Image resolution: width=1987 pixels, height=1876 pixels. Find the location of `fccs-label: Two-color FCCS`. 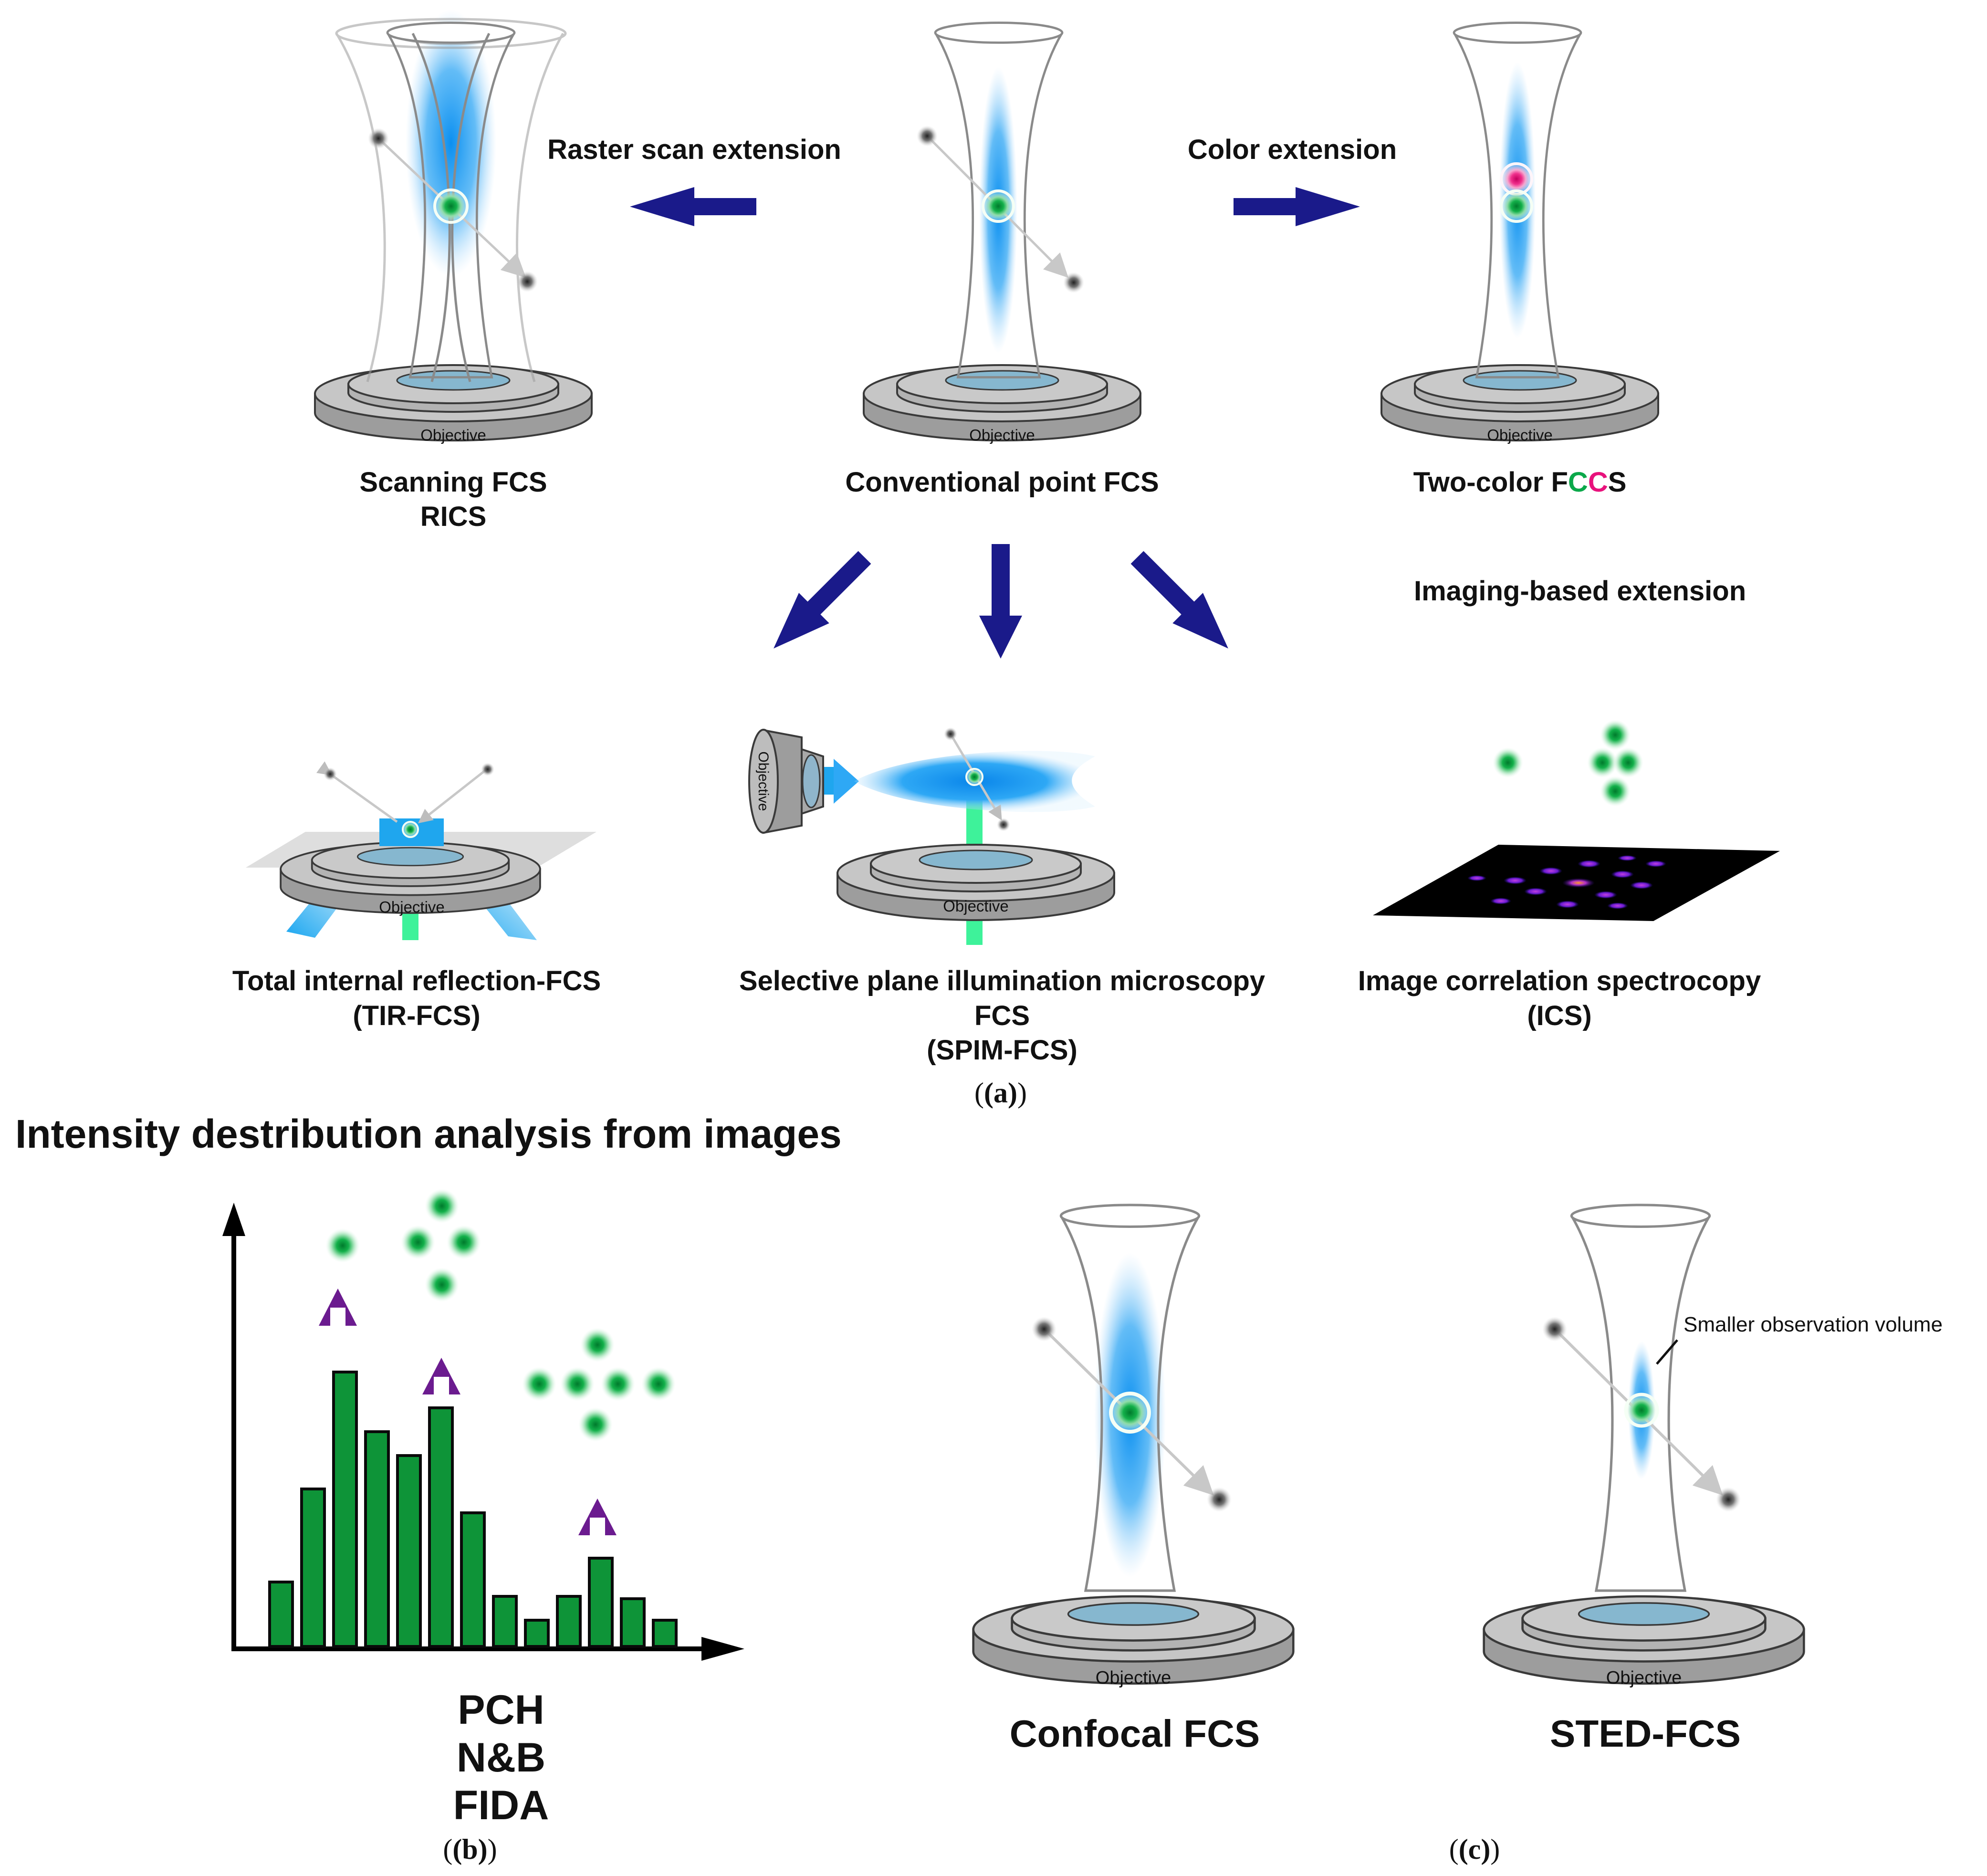

fccs-label: Two-color FCCS is located at coordinates (1520, 483).